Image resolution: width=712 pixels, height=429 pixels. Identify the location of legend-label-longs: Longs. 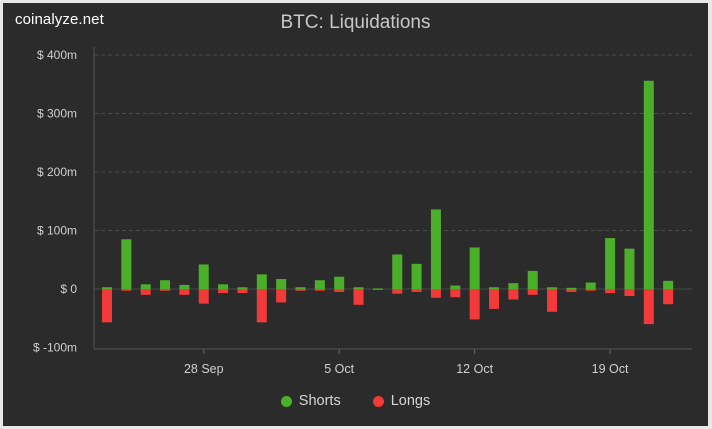
(410, 401).